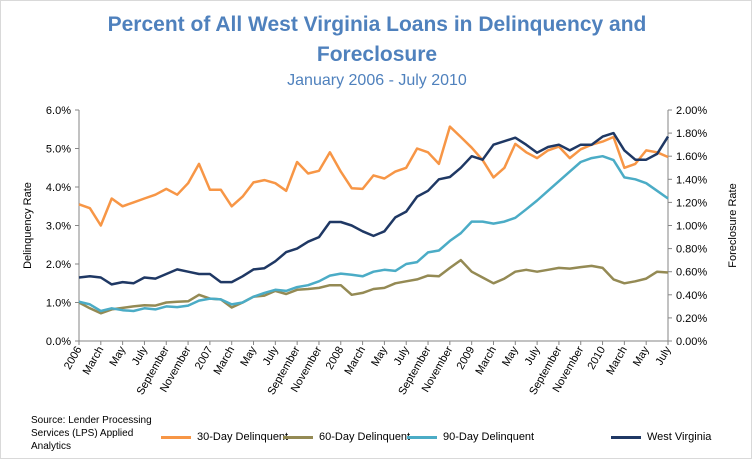 The image size is (752, 460). Describe the element at coordinates (733, 225) in the screenshot. I see `y2-axis-title: Foreclosure Rate` at that location.